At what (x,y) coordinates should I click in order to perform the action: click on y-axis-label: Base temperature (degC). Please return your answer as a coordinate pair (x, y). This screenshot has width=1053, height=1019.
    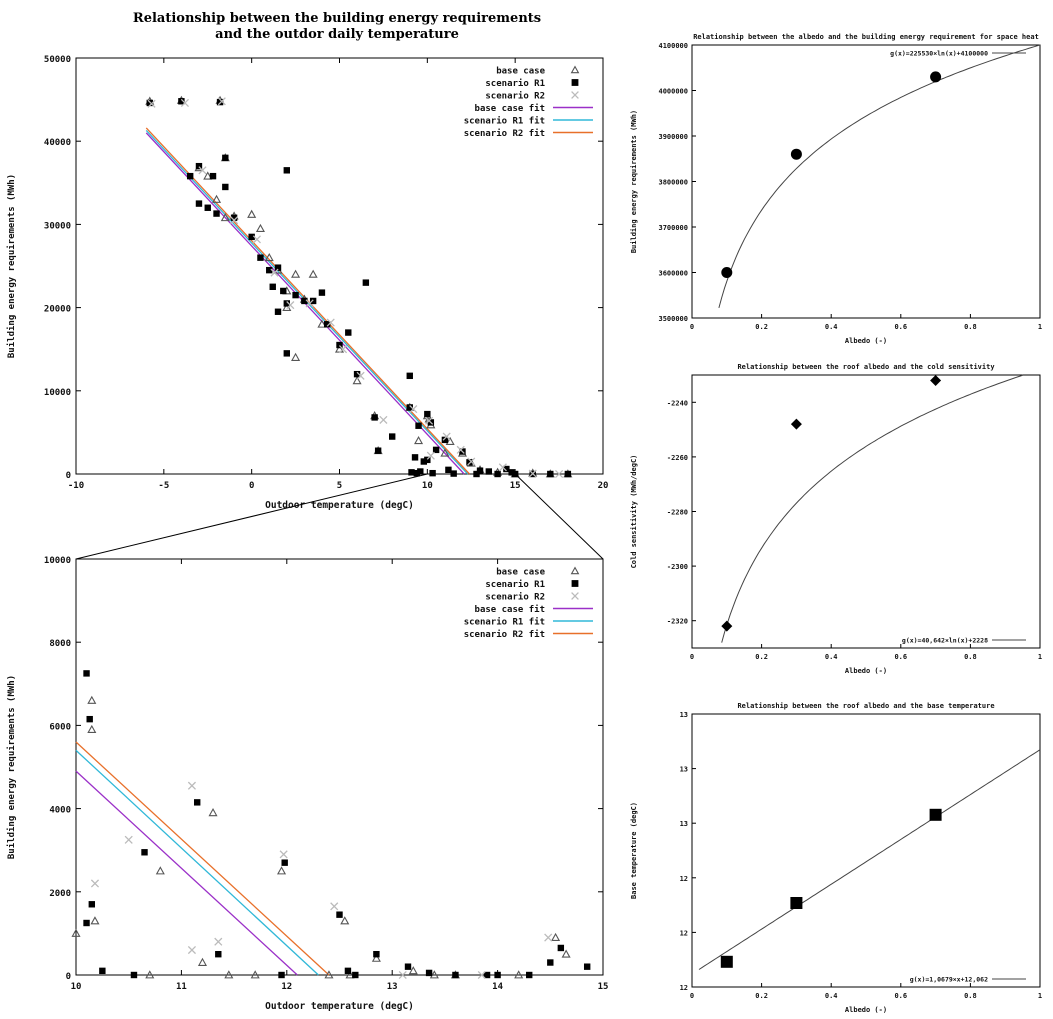
    Looking at the image, I should click on (634, 850).